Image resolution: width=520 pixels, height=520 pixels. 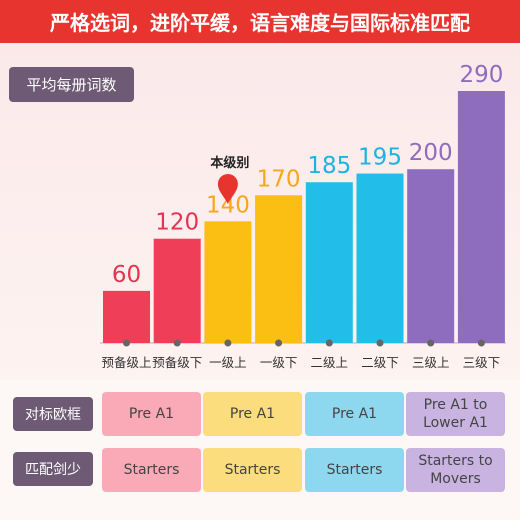 What do you see at coordinates (455, 470) in the screenshot?
I see `yle-cell-4: Starters to Movers` at bounding box center [455, 470].